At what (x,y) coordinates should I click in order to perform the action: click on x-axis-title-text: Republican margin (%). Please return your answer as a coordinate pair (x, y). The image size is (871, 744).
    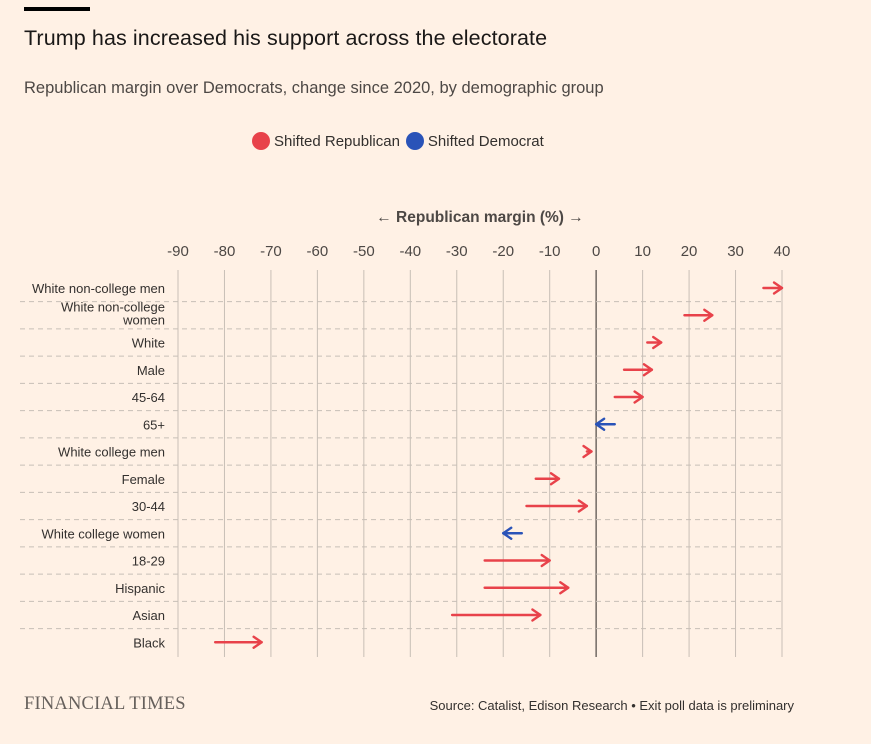
    Looking at the image, I should click on (480, 217).